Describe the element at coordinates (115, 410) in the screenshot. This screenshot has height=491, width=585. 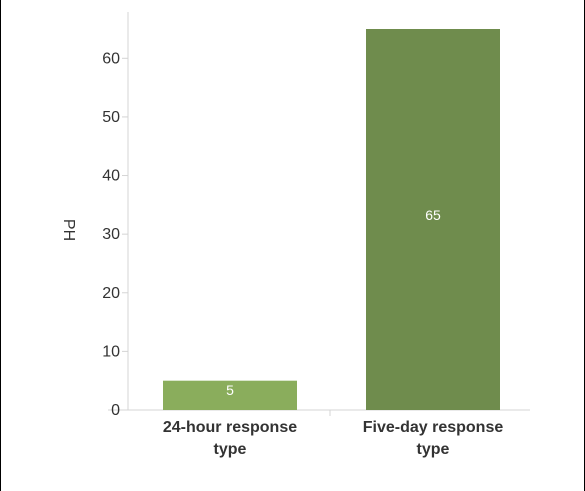
I see `y-tick-label: 0` at that location.